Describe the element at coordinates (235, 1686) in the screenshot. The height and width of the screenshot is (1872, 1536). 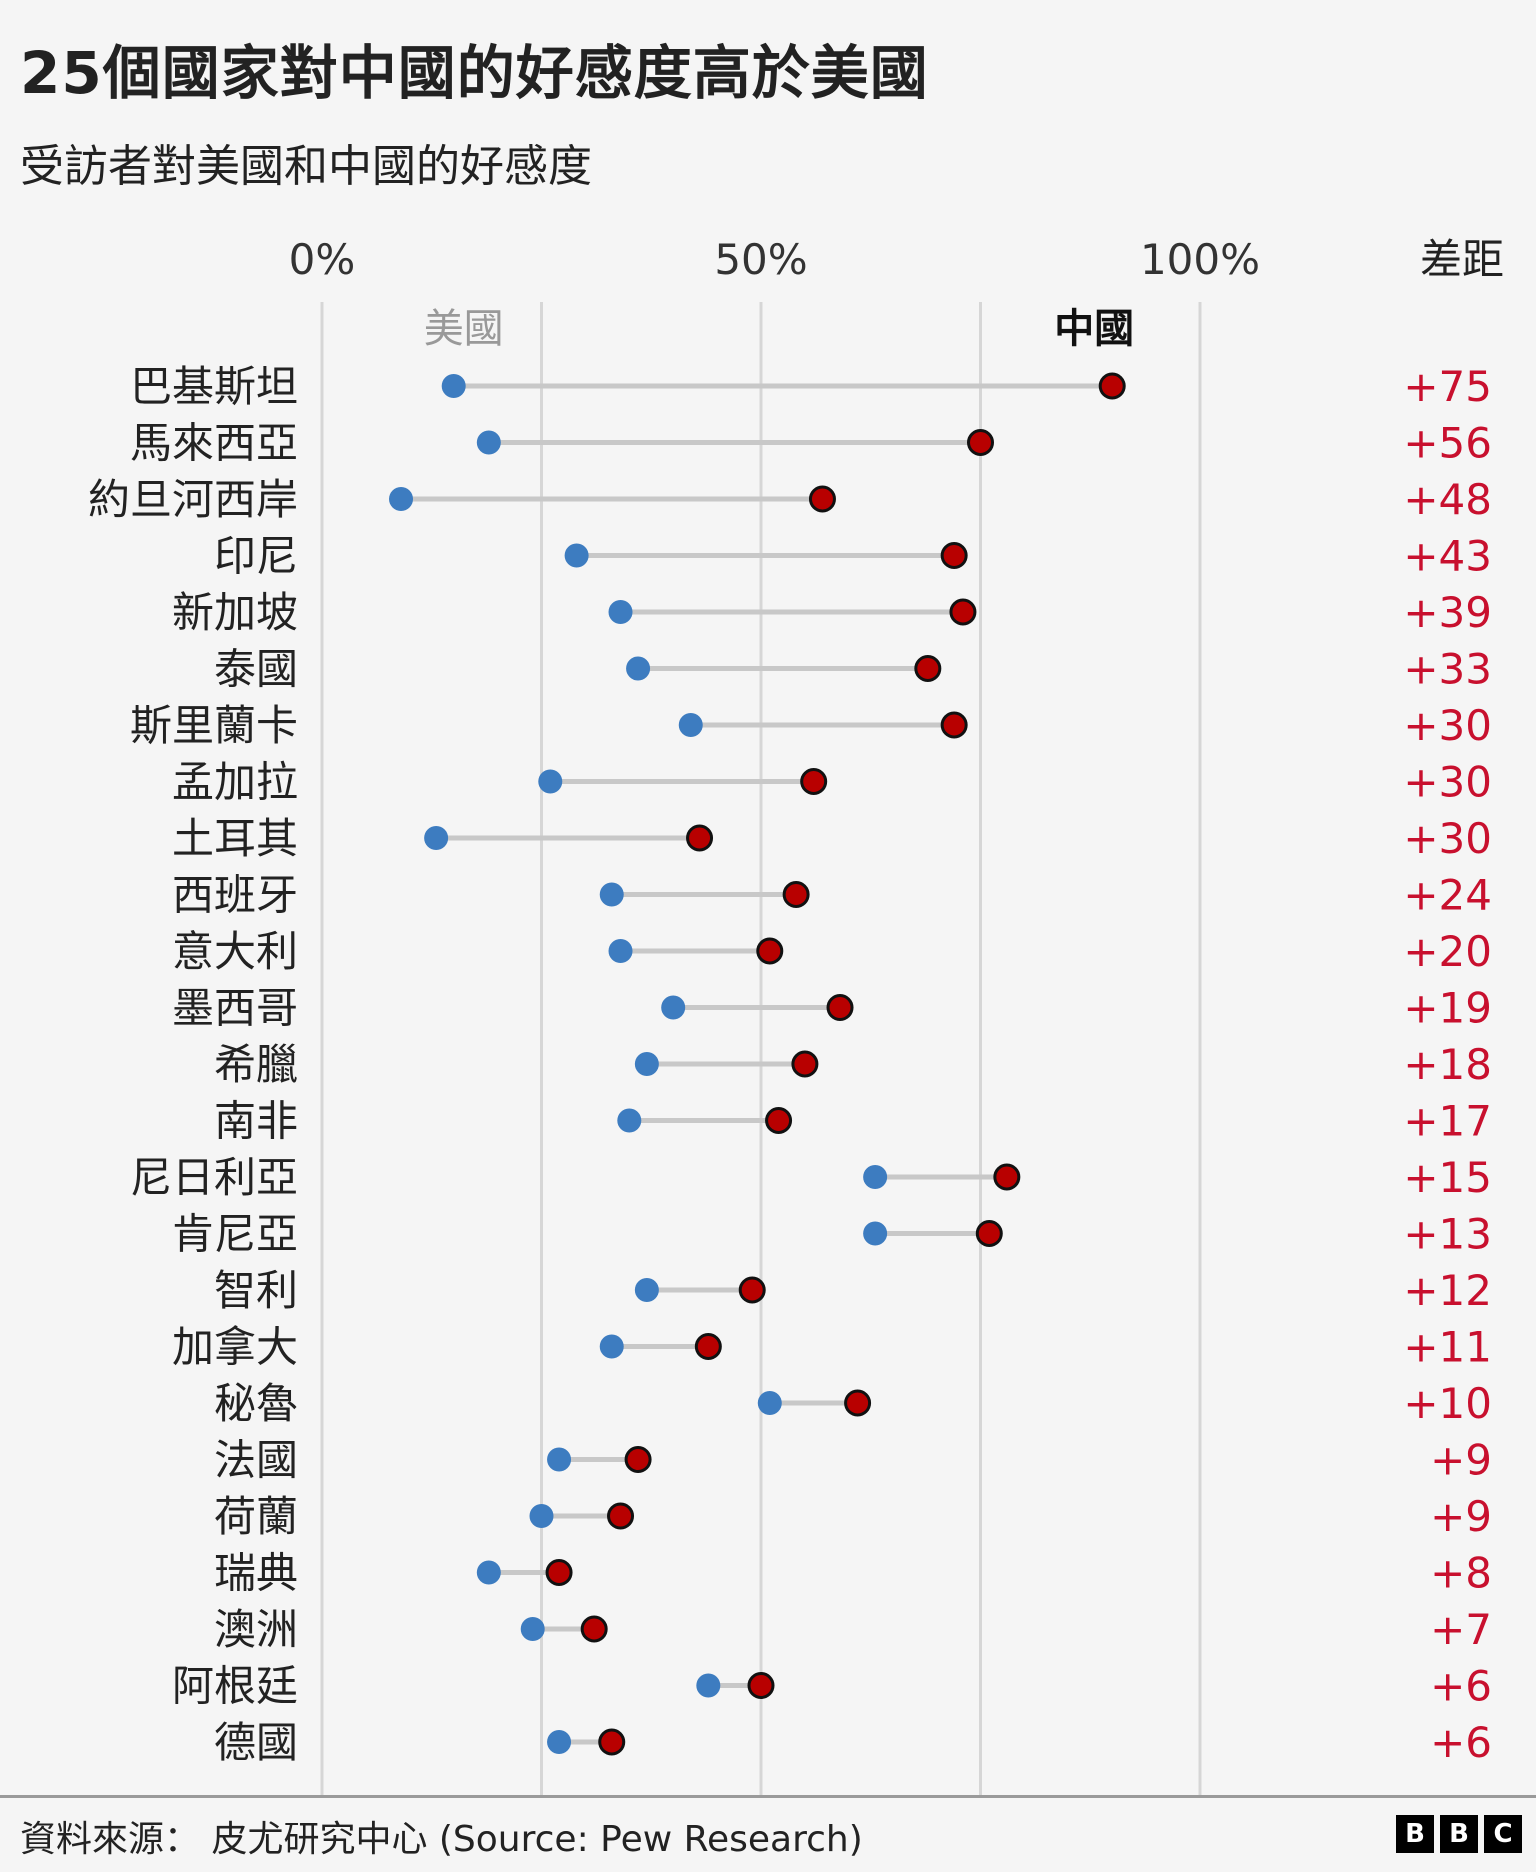
I see `country-label: 阿根廷` at that location.